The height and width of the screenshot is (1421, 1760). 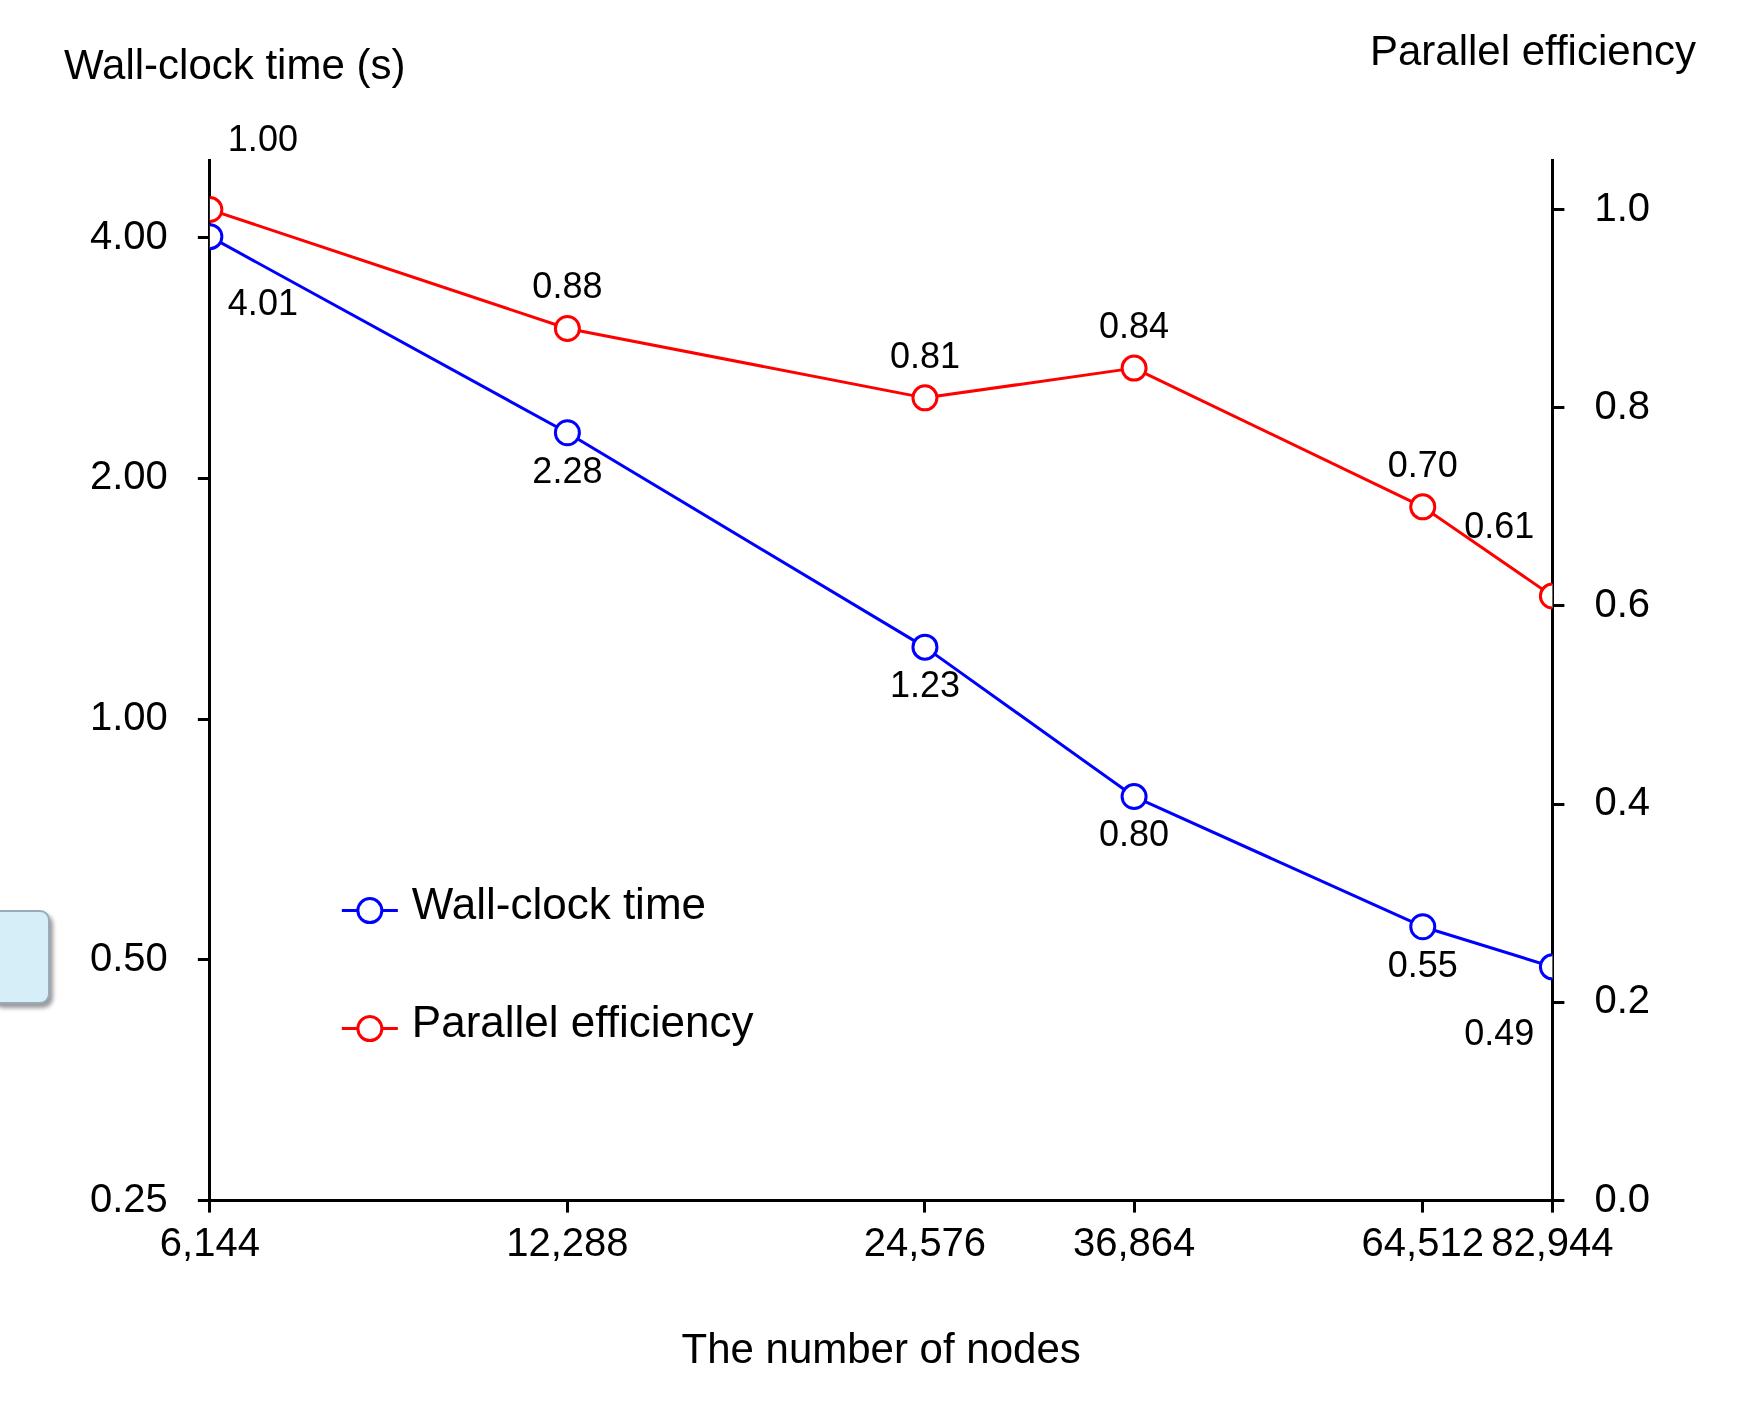 What do you see at coordinates (1622, 801) in the screenshot?
I see `y2-tick-label: 0.4` at bounding box center [1622, 801].